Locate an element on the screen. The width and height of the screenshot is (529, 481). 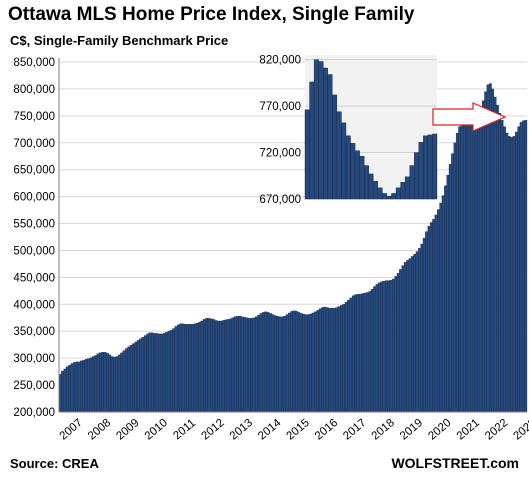
x-tick-label: 2009 is located at coordinates (127, 430).